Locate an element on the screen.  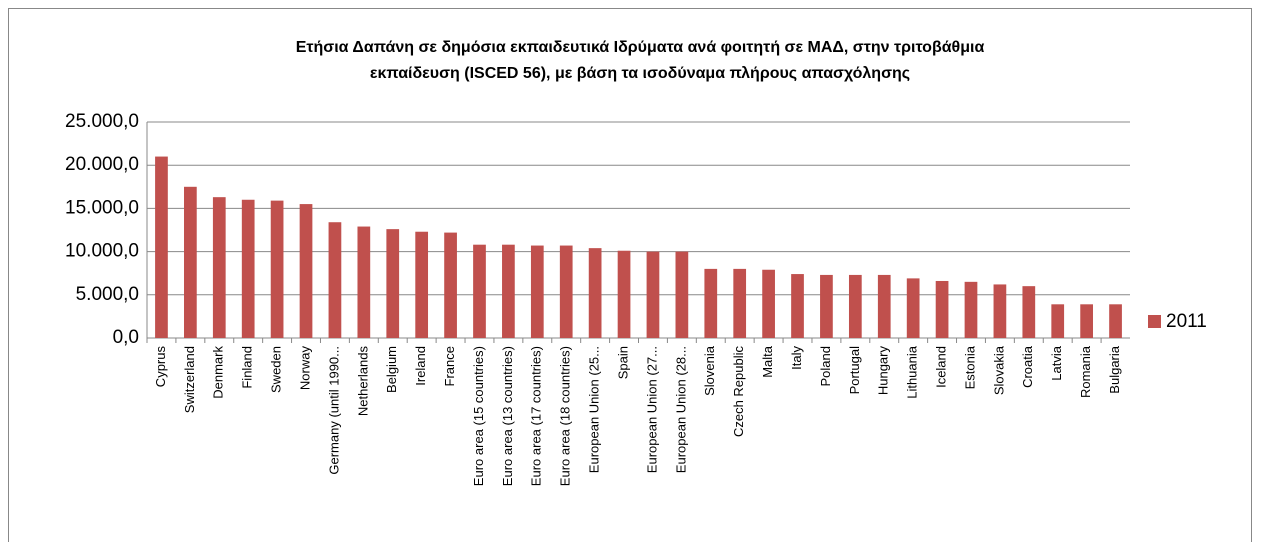
y-tick-label: 10.000,0 is located at coordinates (102, 251).